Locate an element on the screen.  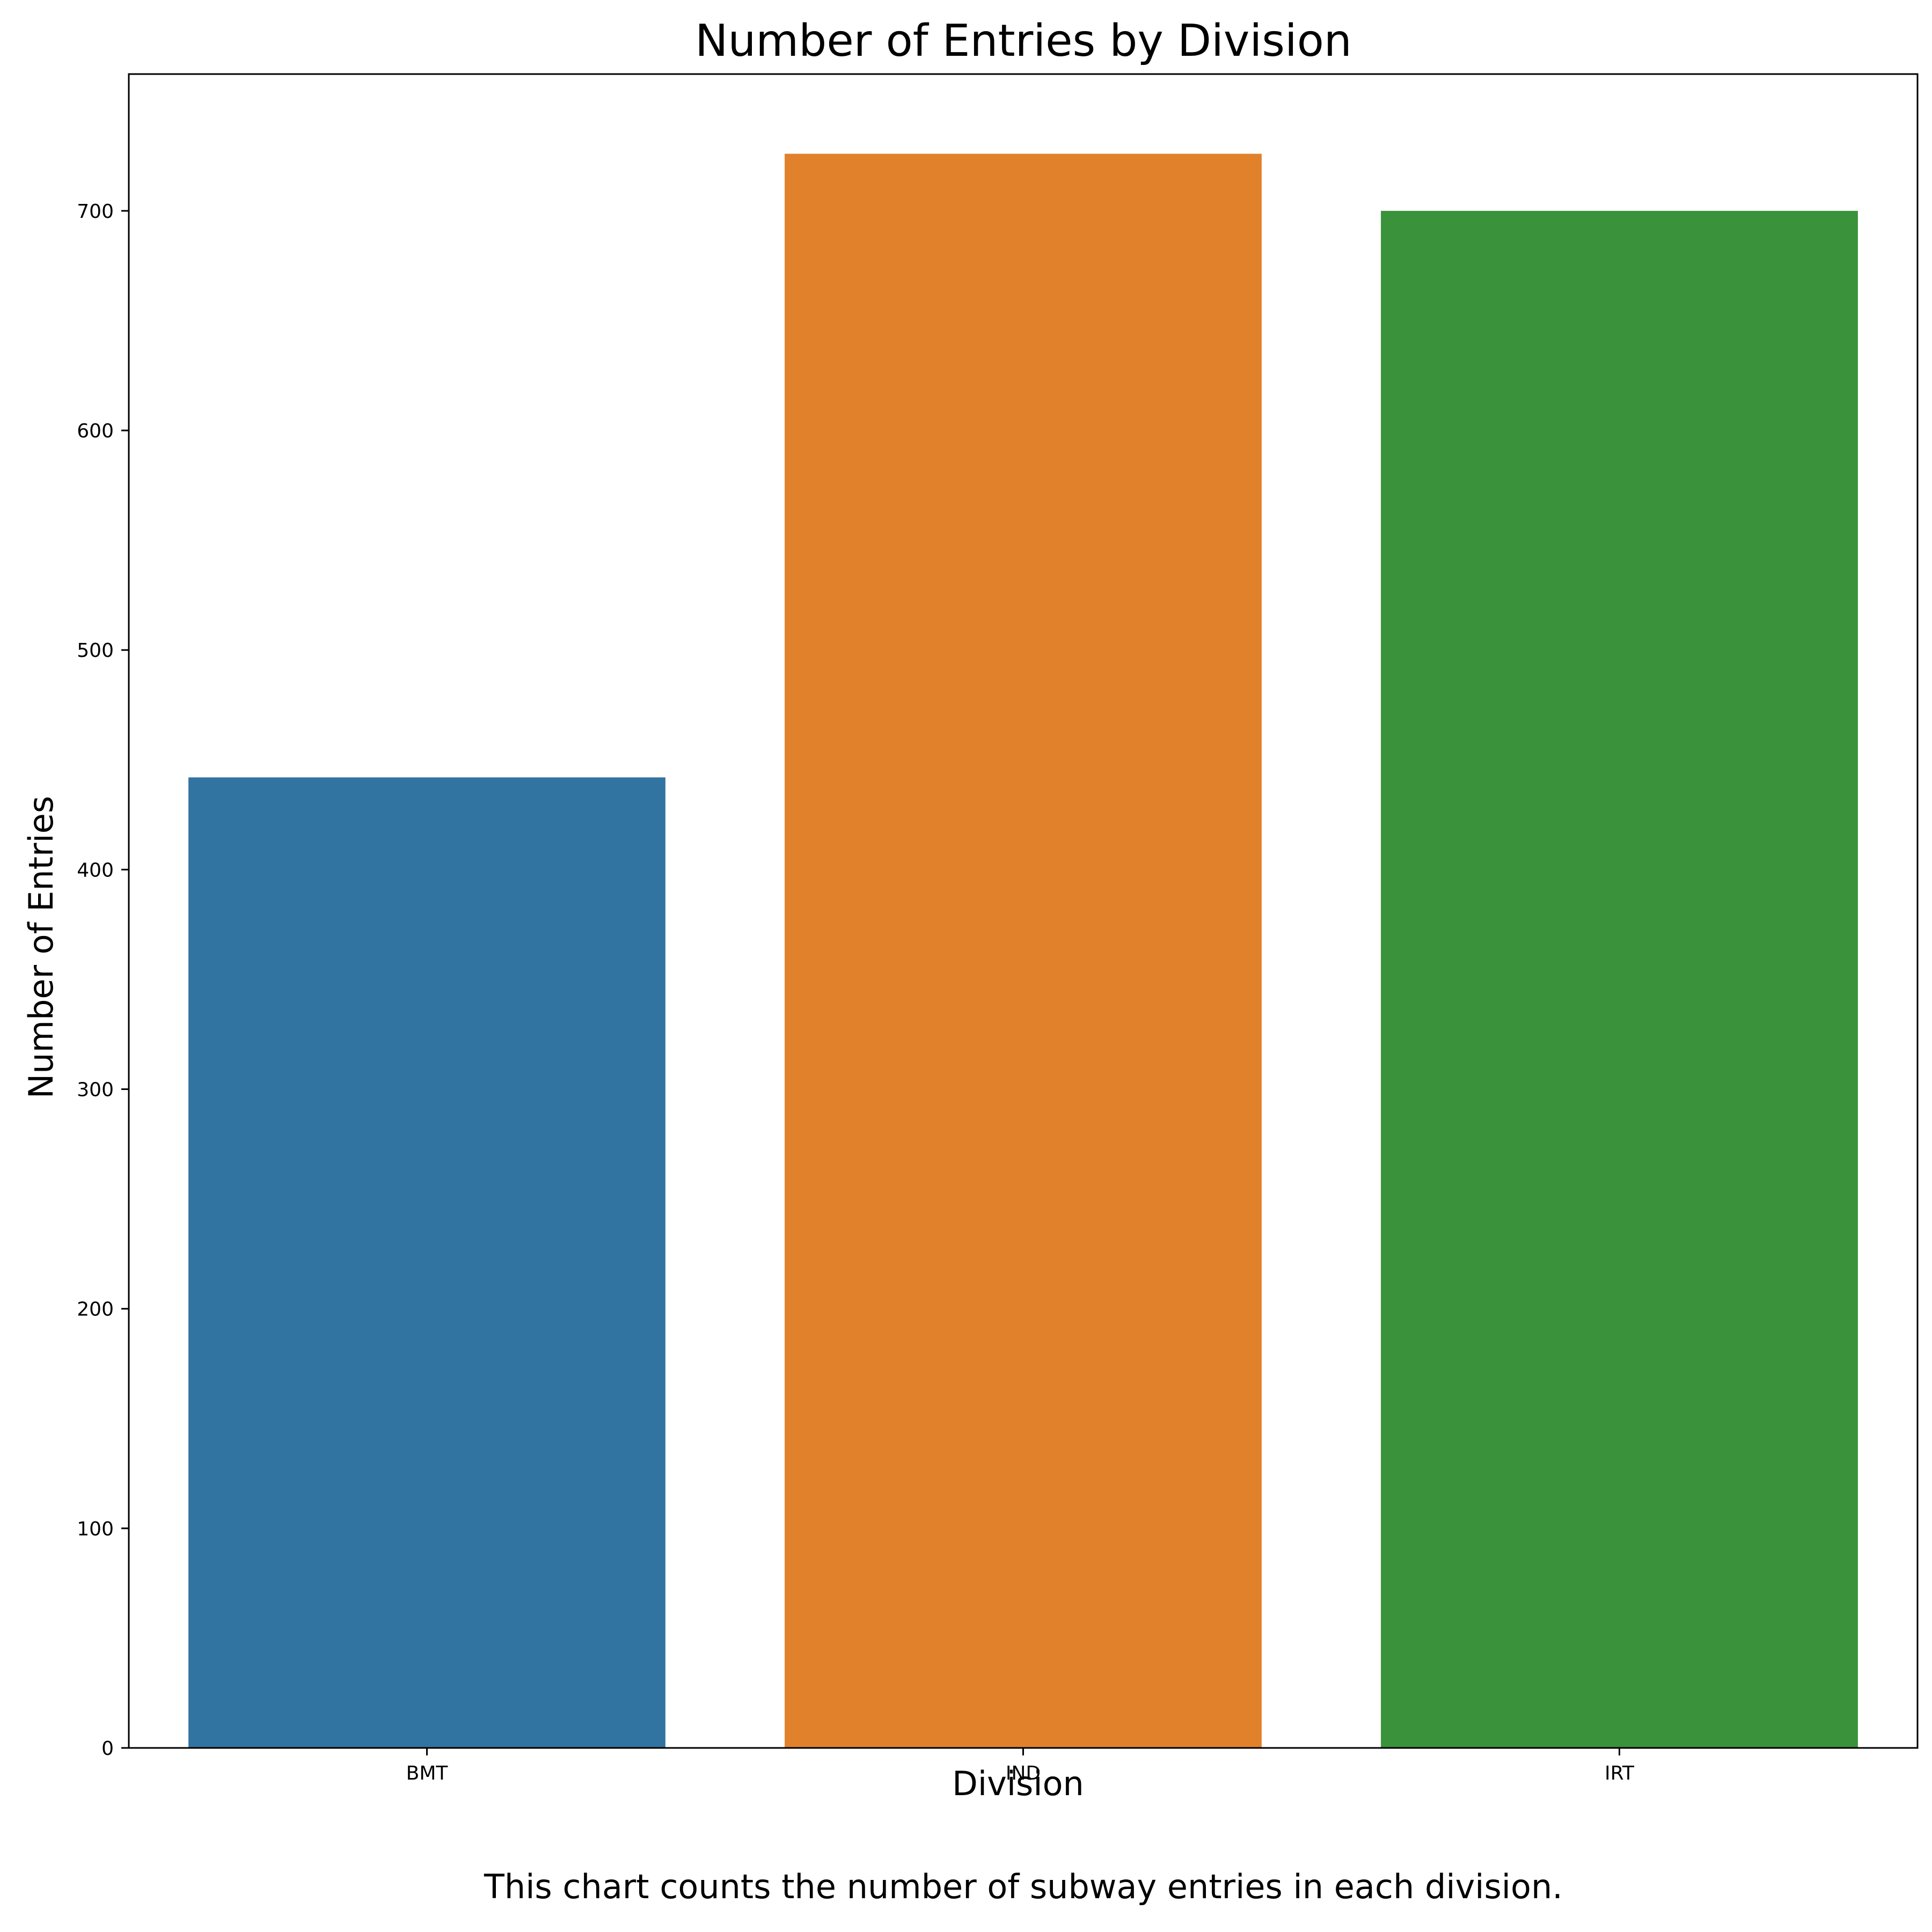
chart-title: Number of Entries by Division is located at coordinates (1023, 41).